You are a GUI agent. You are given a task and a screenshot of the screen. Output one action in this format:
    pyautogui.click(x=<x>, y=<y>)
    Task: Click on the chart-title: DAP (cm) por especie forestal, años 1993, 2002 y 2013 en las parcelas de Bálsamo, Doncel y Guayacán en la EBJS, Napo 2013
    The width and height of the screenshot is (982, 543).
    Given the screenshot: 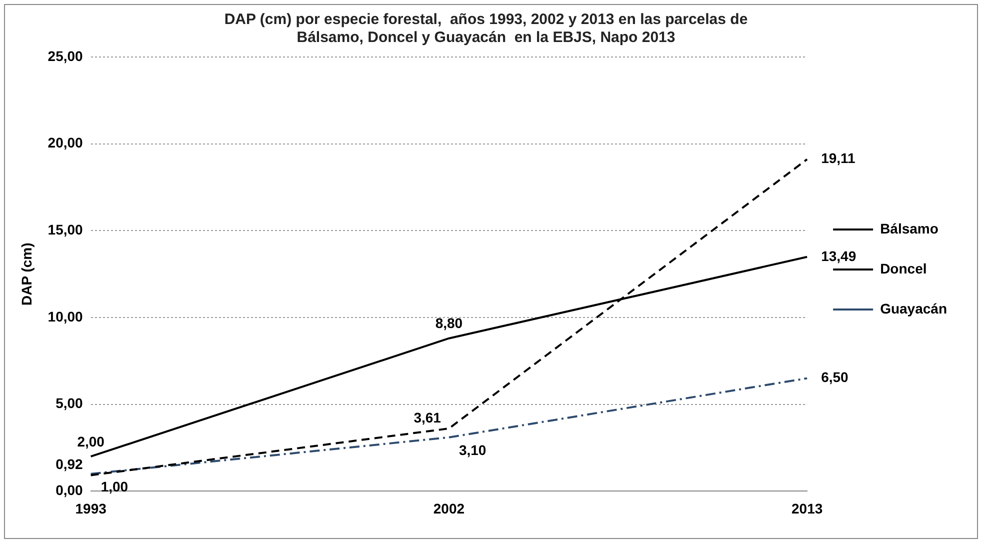 What is the action you would take?
    pyautogui.click(x=486, y=28)
    